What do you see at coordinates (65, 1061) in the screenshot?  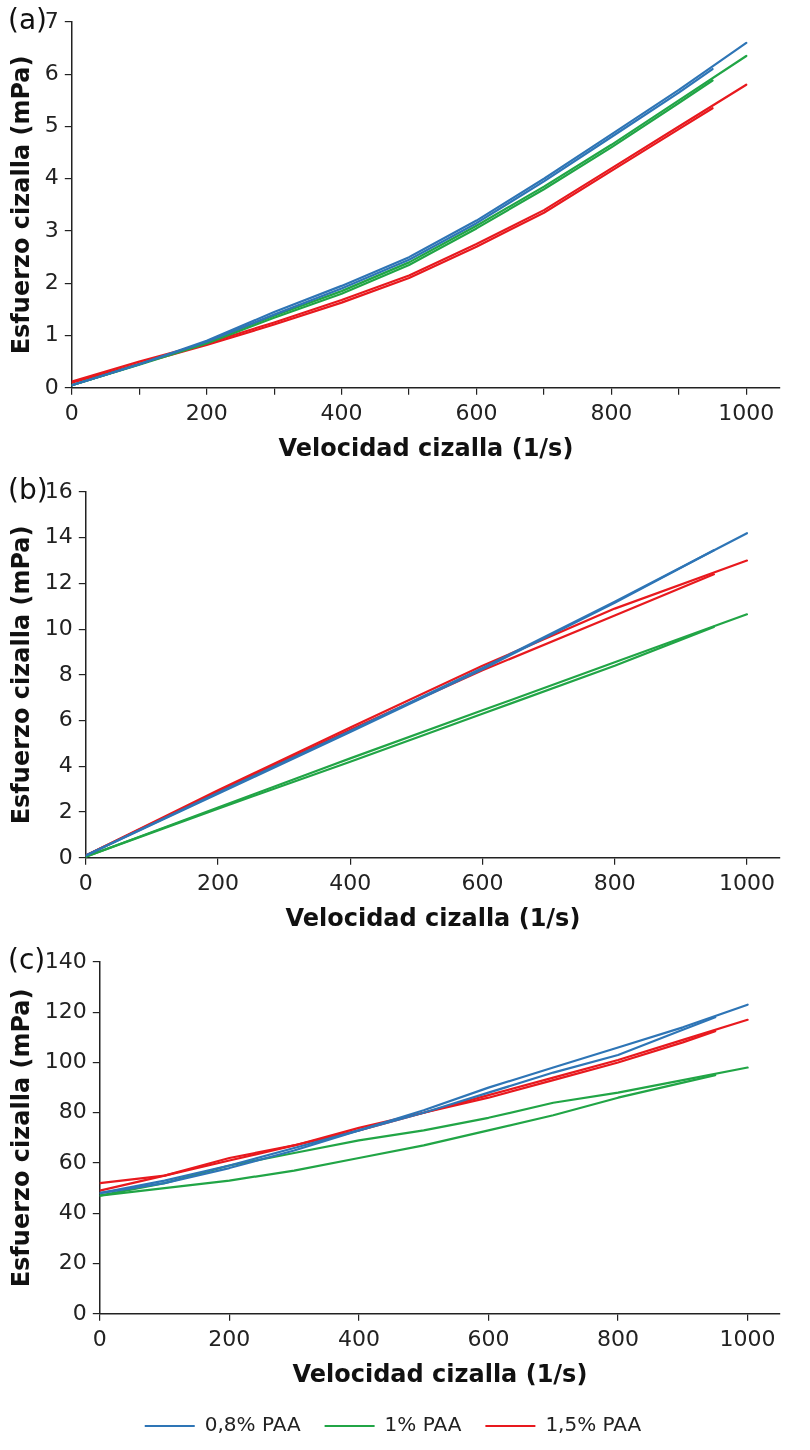 I see `y-tick-label: 100` at bounding box center [65, 1061].